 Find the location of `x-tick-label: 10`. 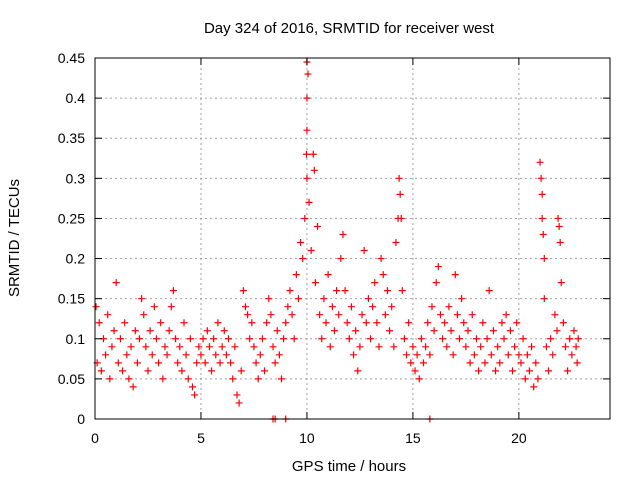

x-tick-label: 10 is located at coordinates (307, 438).